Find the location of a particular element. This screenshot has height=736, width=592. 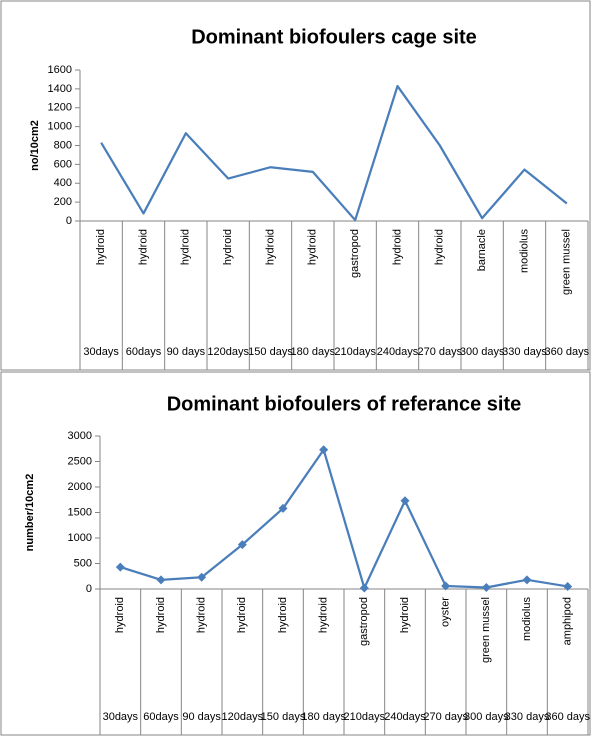

chart-title: Dominant biofoulers cage site is located at coordinates (334, 37).